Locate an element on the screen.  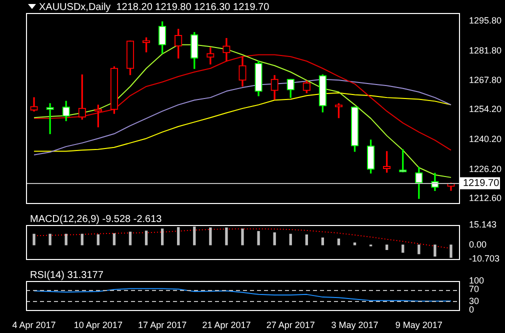
y-tick-label: 1267.80 is located at coordinates (485, 80).